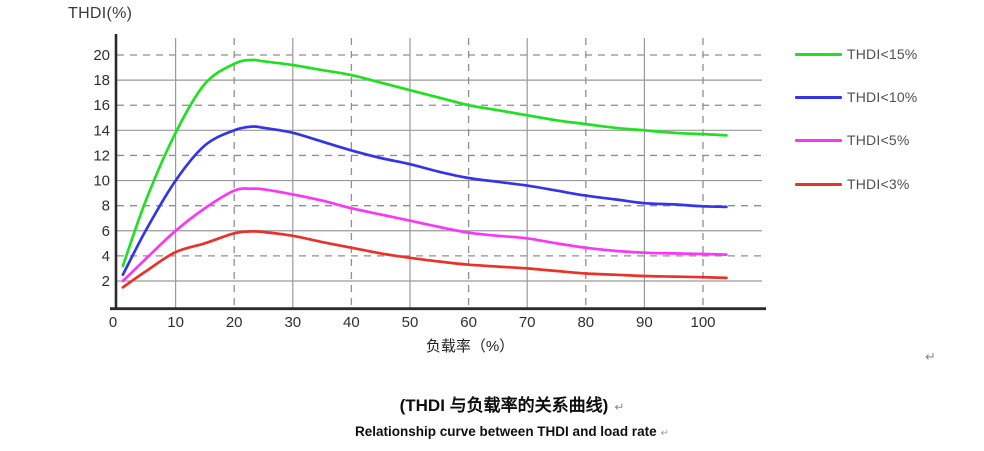 The height and width of the screenshot is (451, 984). I want to click on y-tick-label: 18, so click(101, 80).